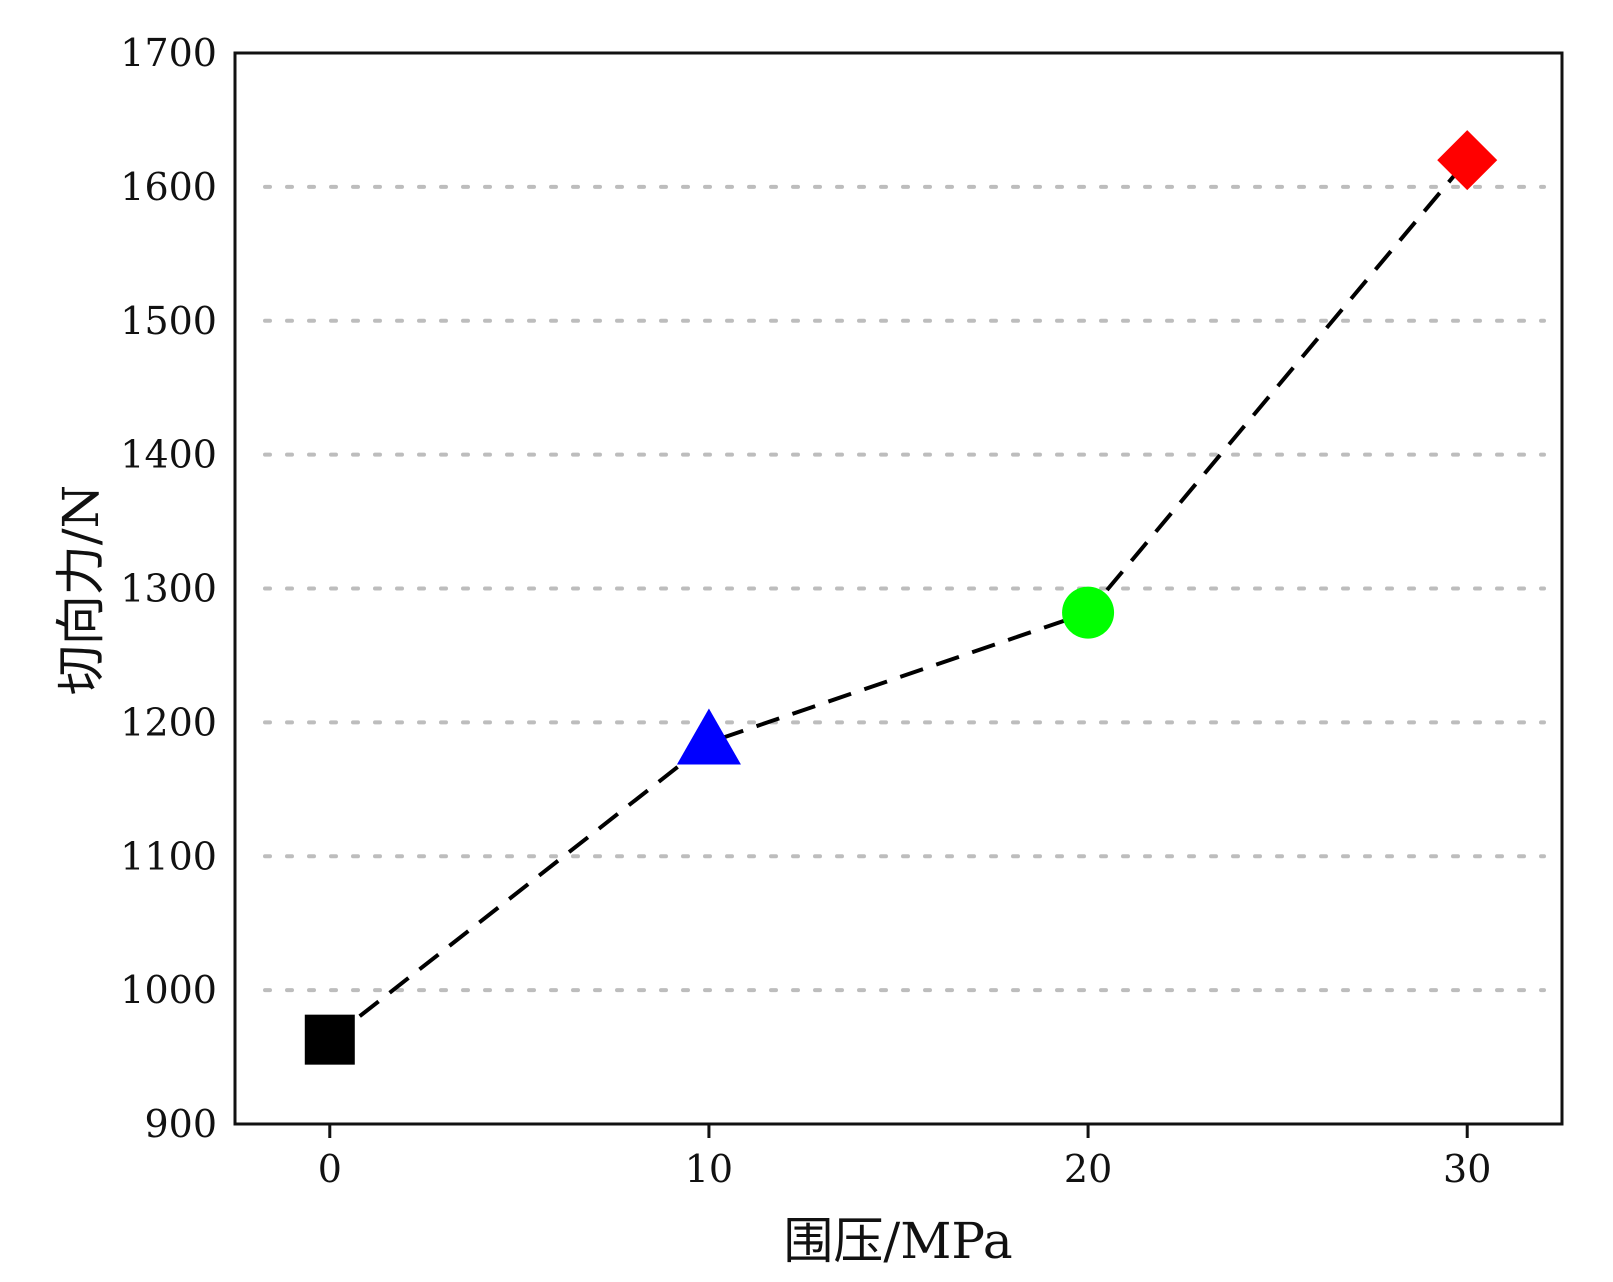 The height and width of the screenshot is (1282, 1613). Describe the element at coordinates (1467, 1169) in the screenshot. I see `x-tick-label: 30` at that location.